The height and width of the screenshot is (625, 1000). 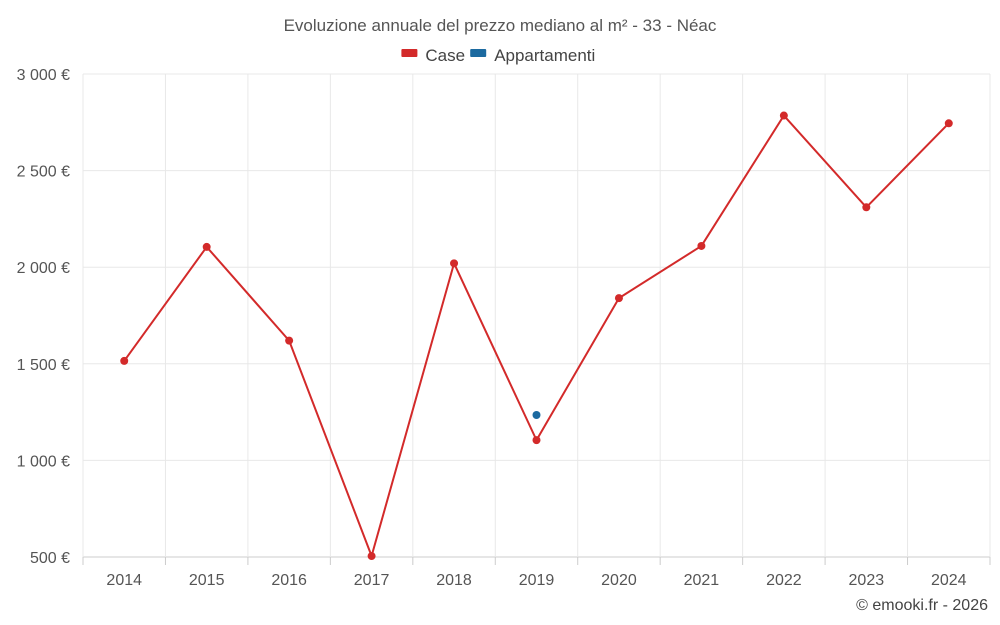 I want to click on legend: Case Appartamenti, so click(x=498, y=55).